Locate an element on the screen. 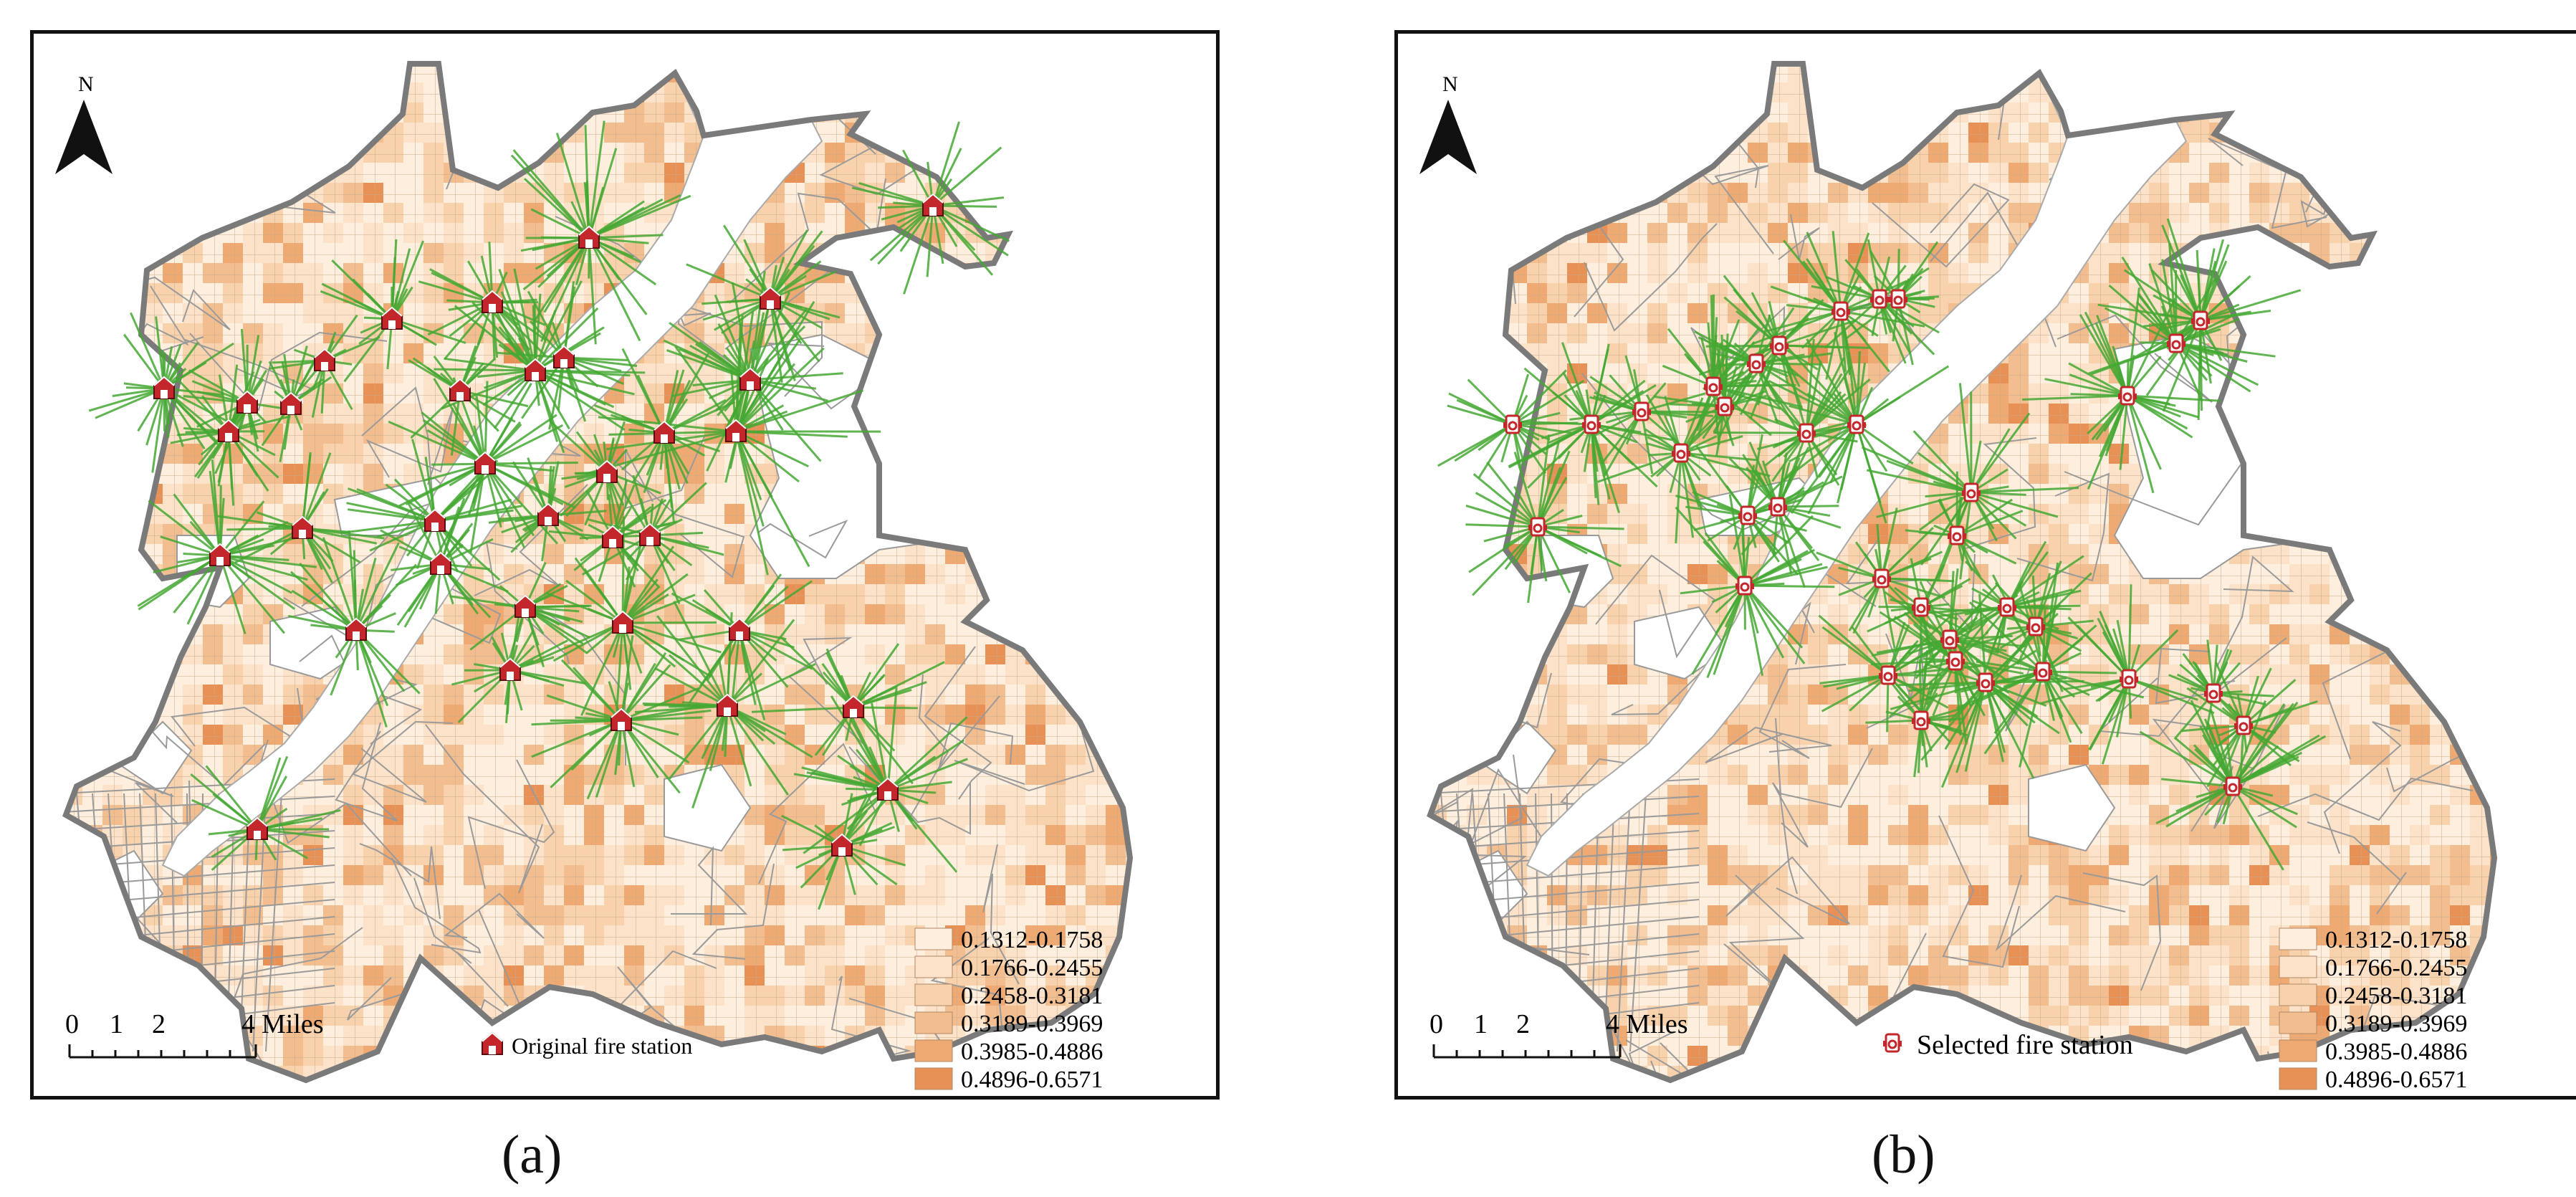 The image size is (2576, 1197). legend-label: 0.3189-0.3969 is located at coordinates (1032, 1024).